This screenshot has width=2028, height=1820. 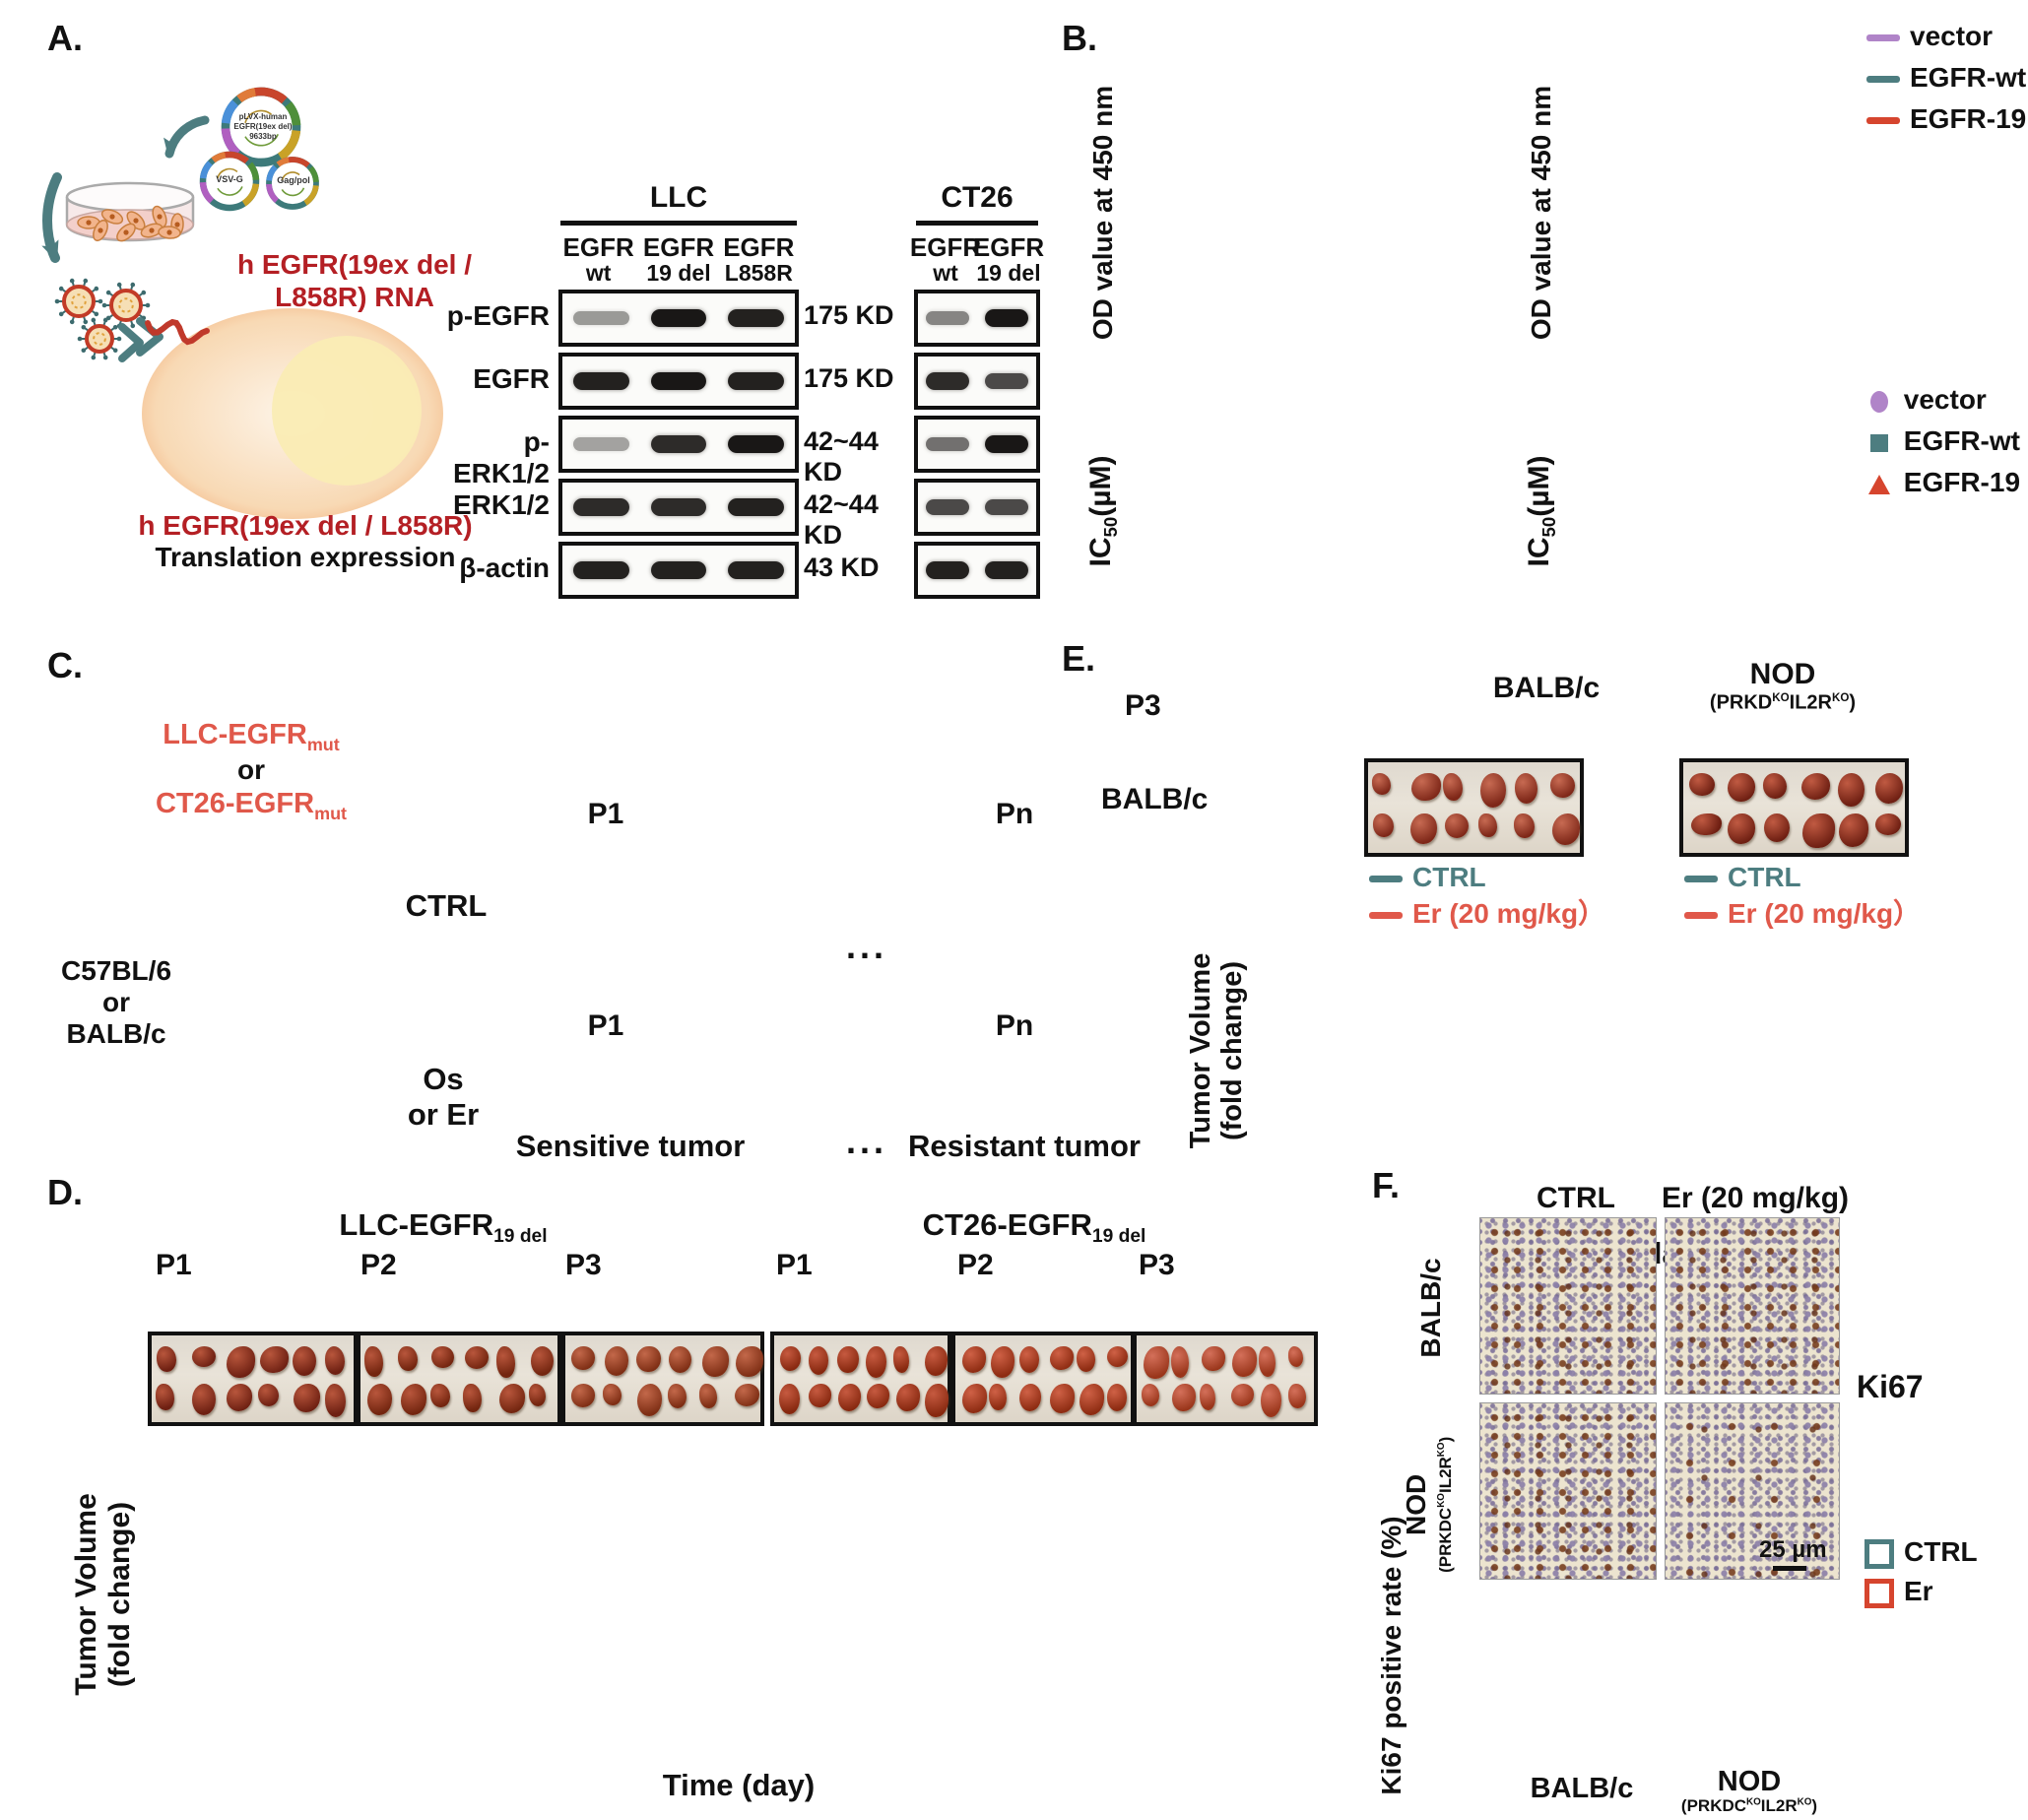 What do you see at coordinates (794, 1265) in the screenshot?
I see `d-ct26-p1: P1` at bounding box center [794, 1265].